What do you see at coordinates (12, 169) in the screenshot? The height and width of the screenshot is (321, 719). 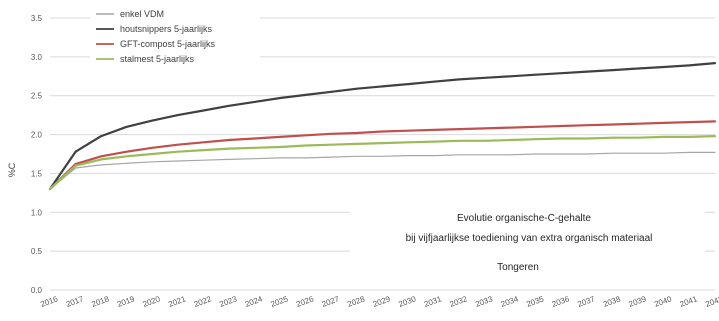 I see `y-axis-label: %C` at bounding box center [12, 169].